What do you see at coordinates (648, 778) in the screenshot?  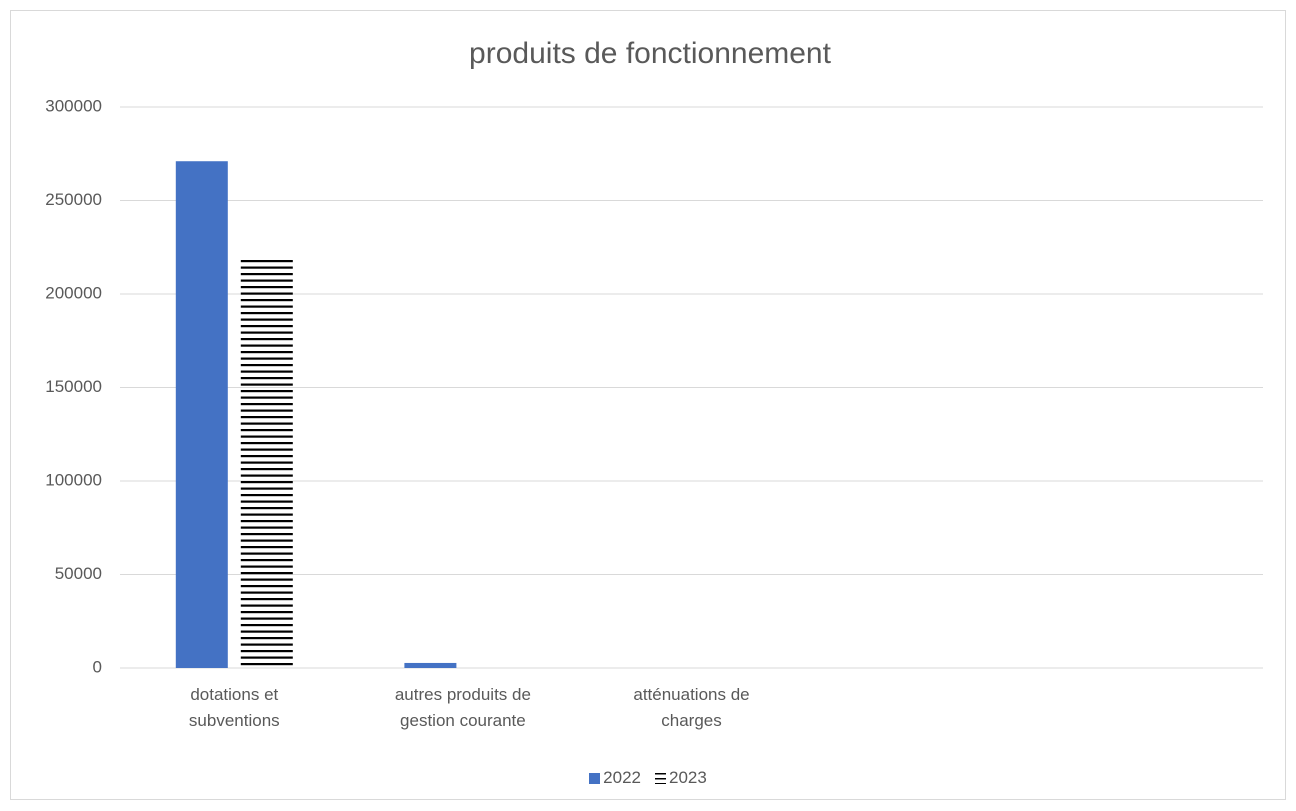 I see `legend: 2022 2023` at bounding box center [648, 778].